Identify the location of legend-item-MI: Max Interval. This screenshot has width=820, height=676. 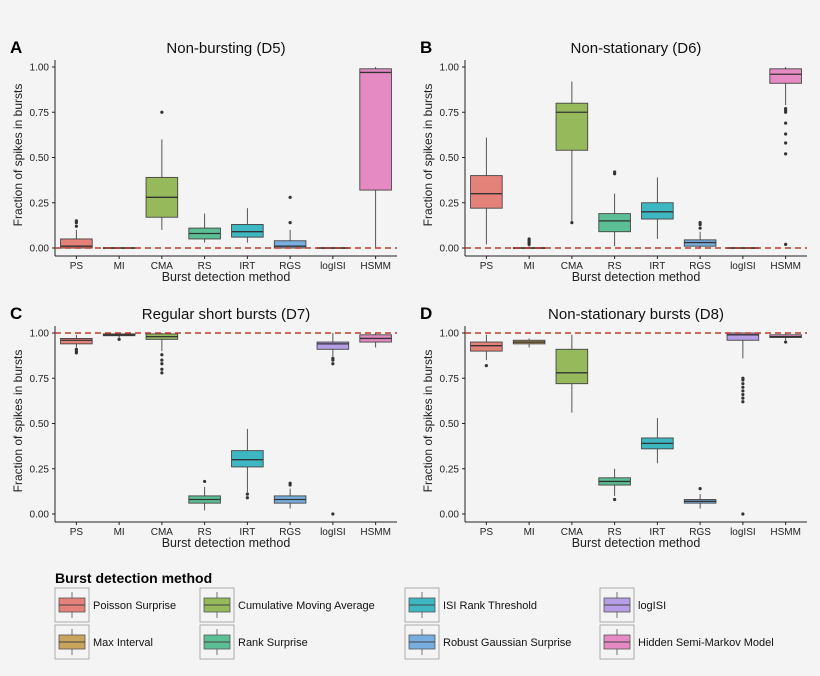
(103, 642).